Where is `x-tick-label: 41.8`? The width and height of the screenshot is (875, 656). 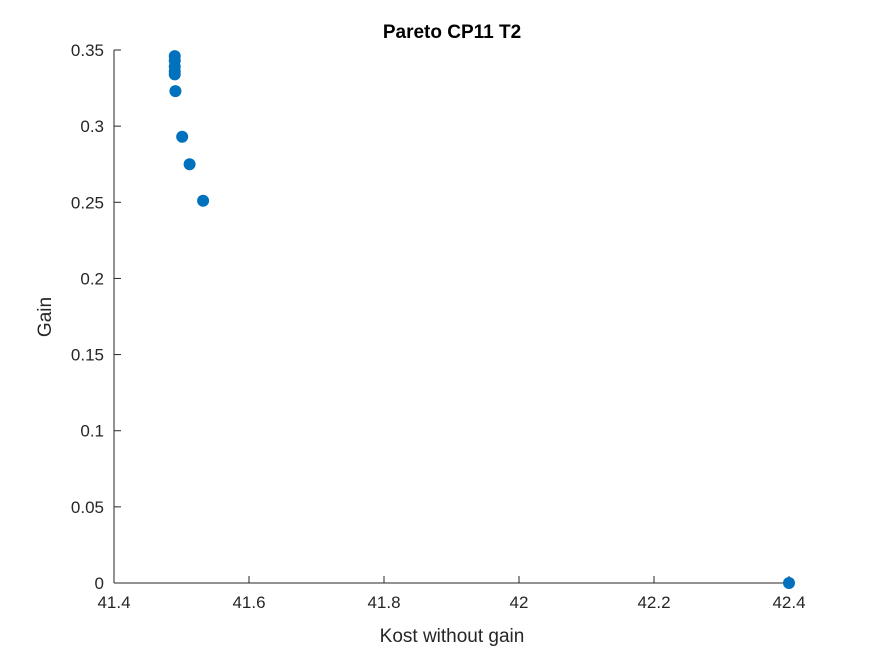 x-tick-label: 41.8 is located at coordinates (383, 602).